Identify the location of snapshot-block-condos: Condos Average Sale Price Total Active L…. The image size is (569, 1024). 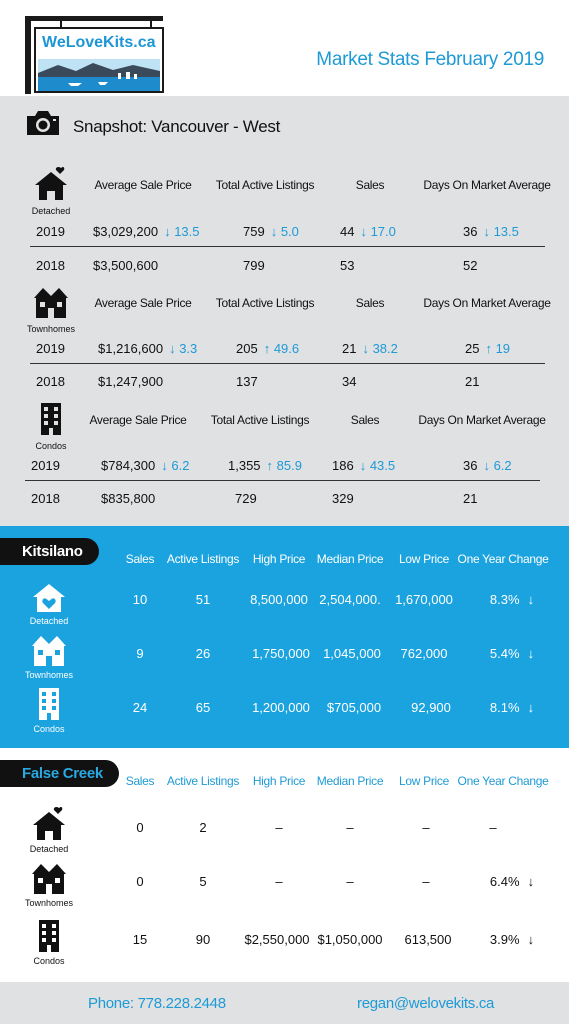
(284, 460).